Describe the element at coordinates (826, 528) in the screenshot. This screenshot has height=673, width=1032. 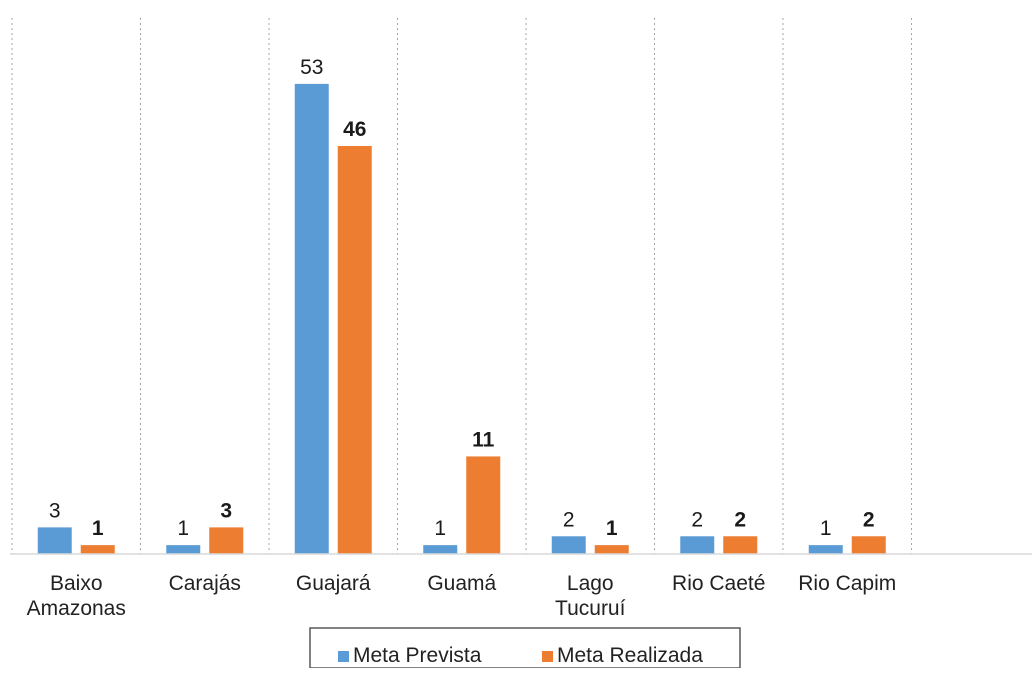
I see `data-label-meta-prevista-rio-capim: 1` at that location.